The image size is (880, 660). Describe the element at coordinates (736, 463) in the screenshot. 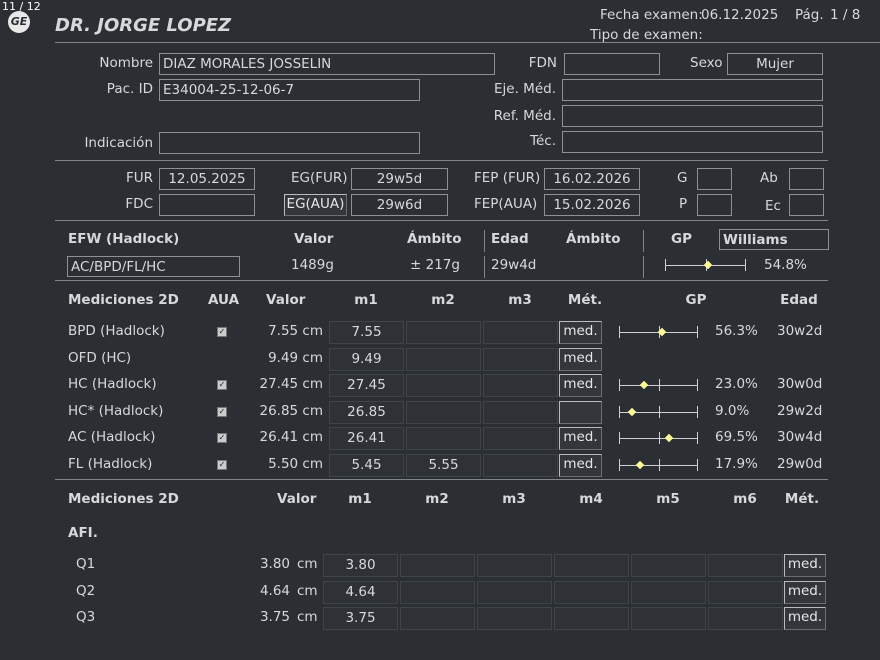

I see `gp-value: 17.9%` at that location.